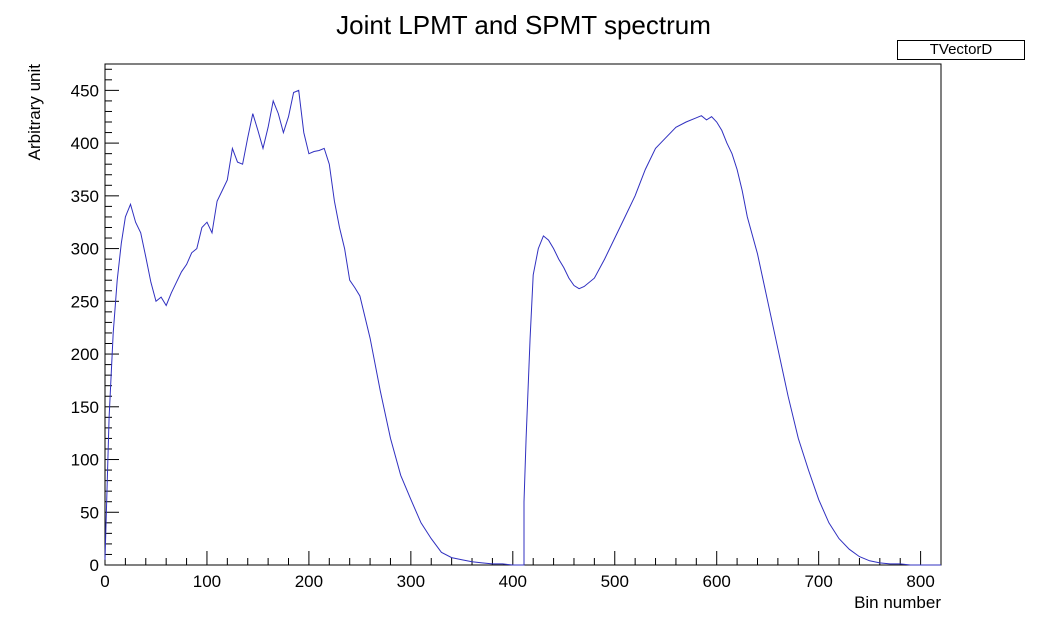 Image resolution: width=1047 pixels, height=629 pixels. Describe the element at coordinates (85, 460) in the screenshot. I see `y-tick-label: 100` at that location.